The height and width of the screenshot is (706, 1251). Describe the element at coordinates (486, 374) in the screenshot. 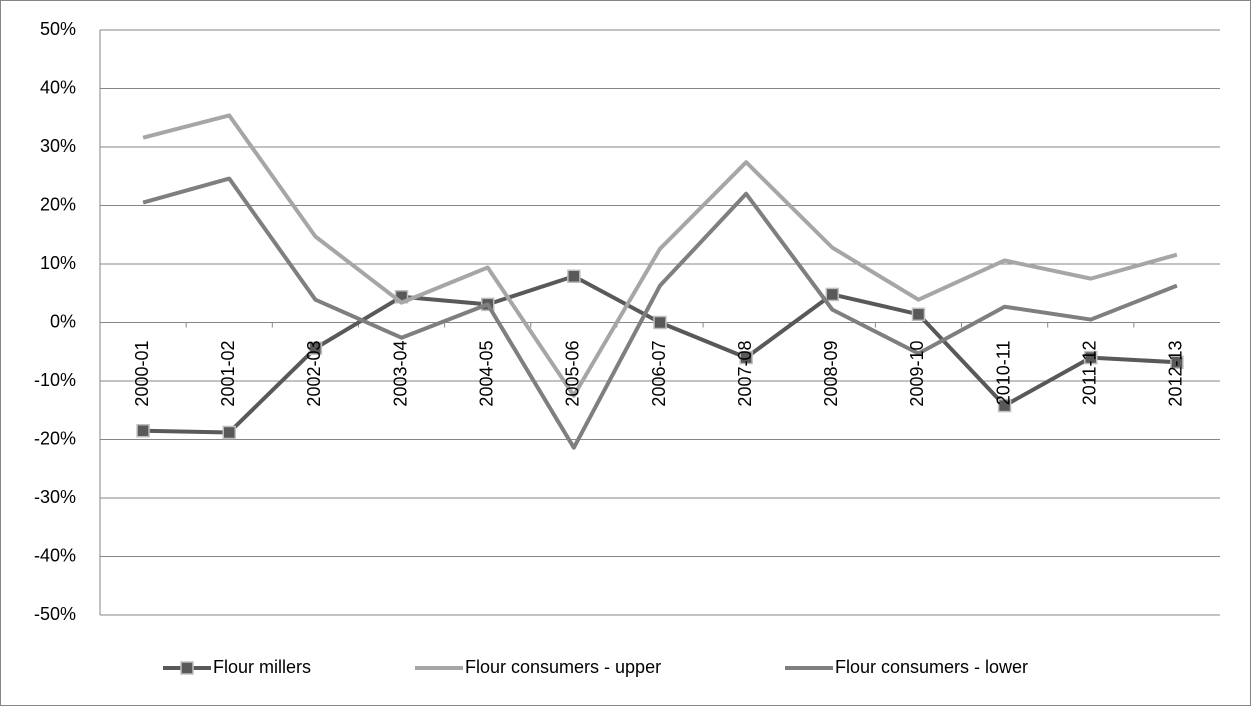

I see `x-tick-label: 2004-05` at that location.